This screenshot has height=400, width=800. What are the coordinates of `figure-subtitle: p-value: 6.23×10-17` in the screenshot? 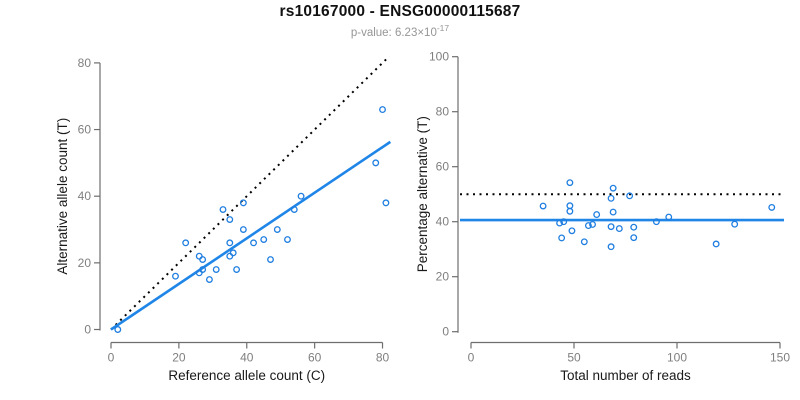 It's located at (400, 31).